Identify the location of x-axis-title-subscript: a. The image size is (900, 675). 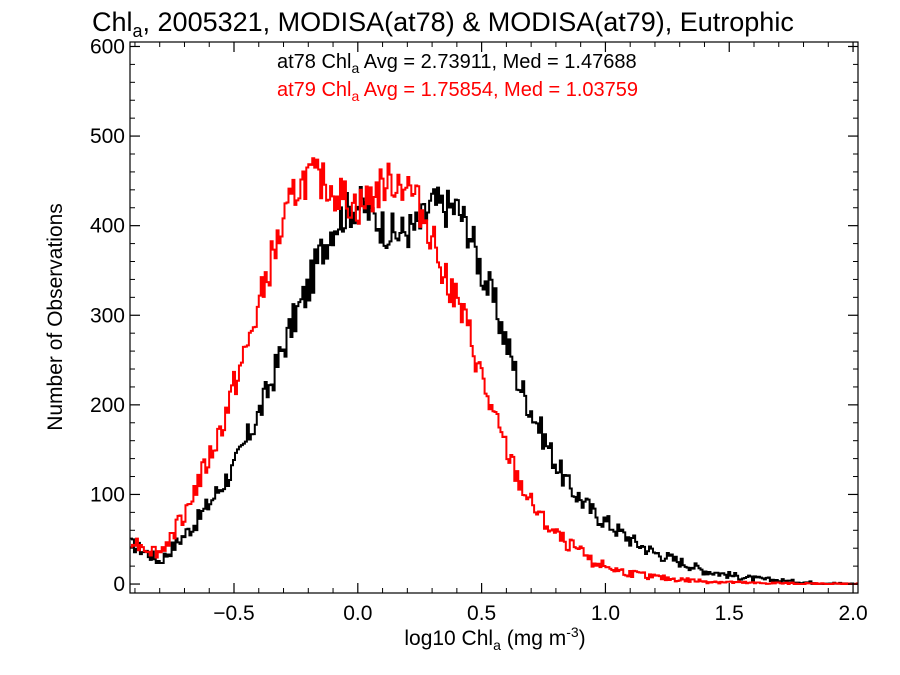
(497, 645).